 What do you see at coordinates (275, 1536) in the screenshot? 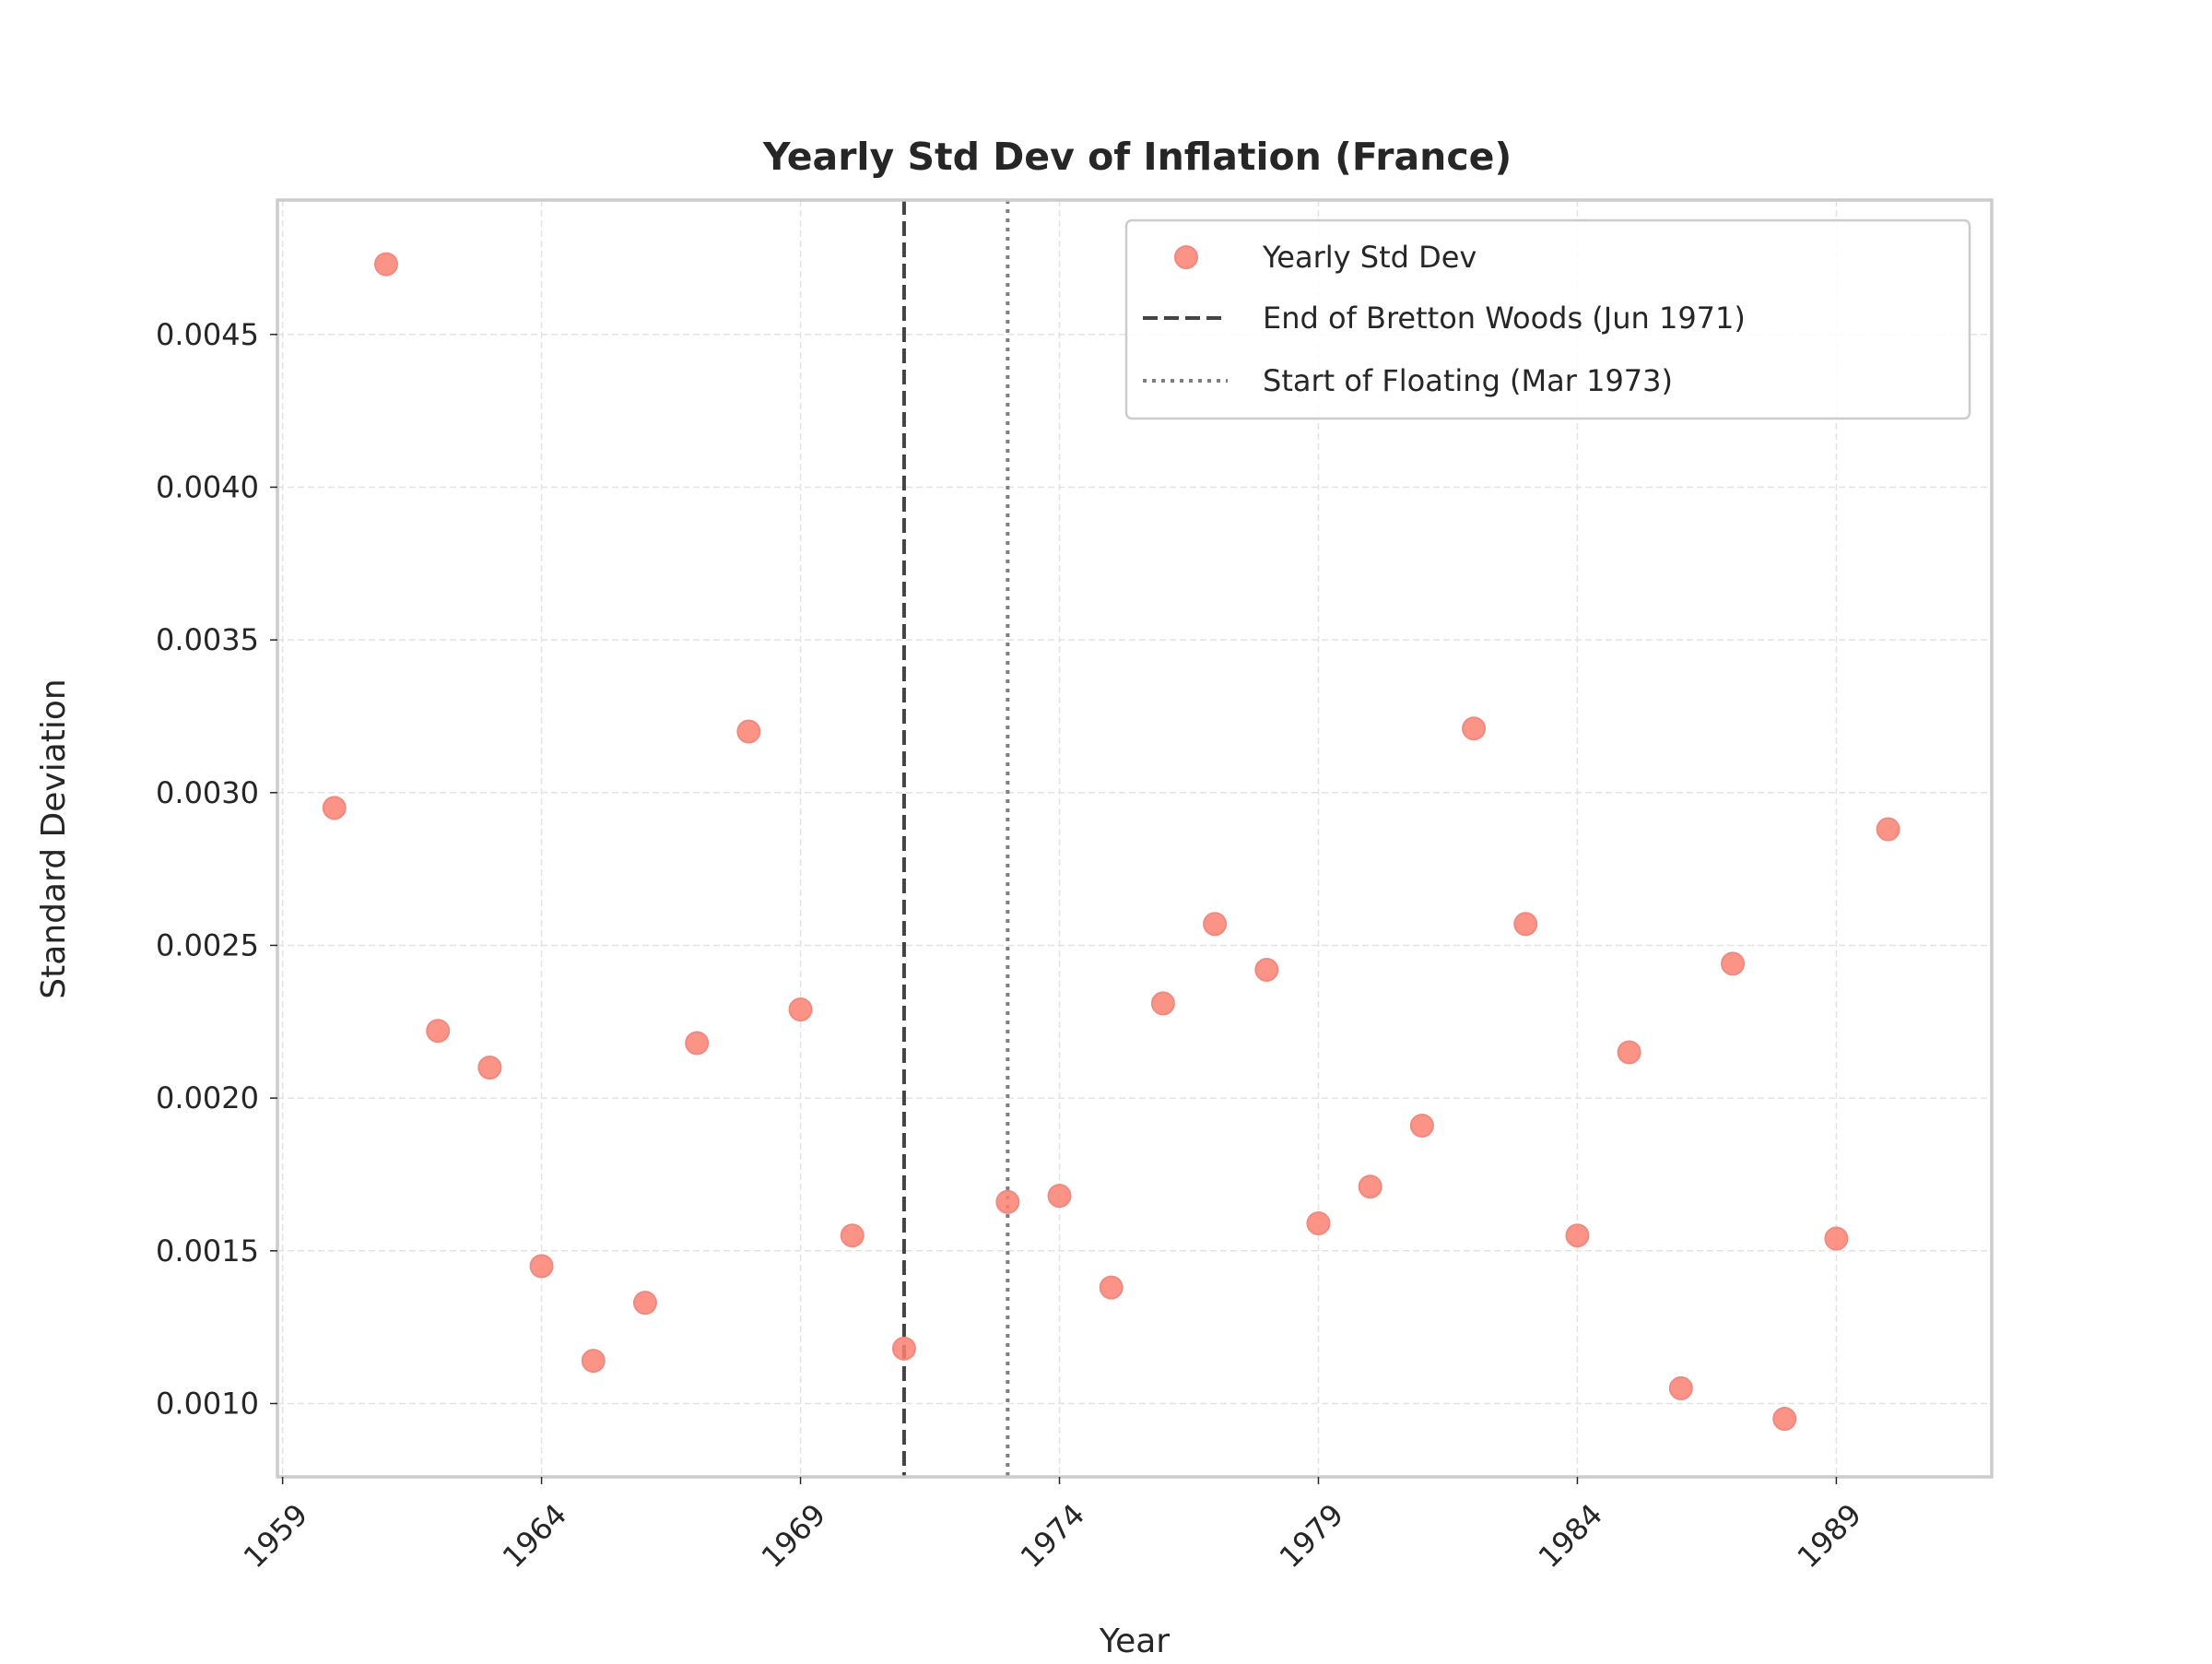
I see `x-tick-label: 1959` at bounding box center [275, 1536].